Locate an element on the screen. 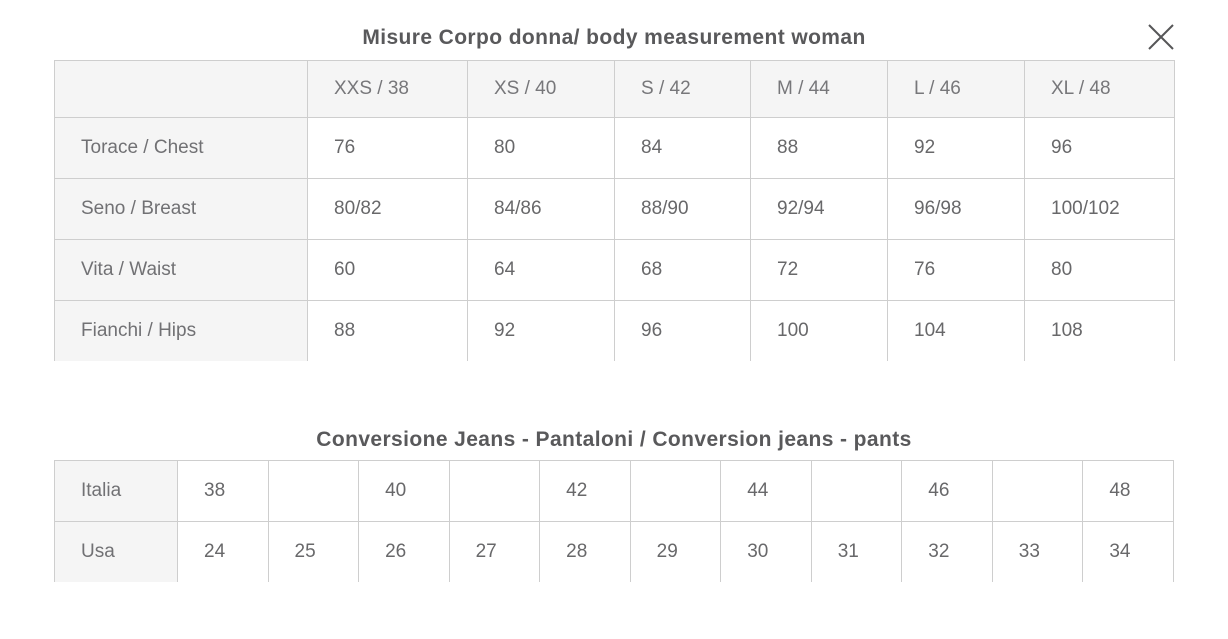 This screenshot has height=639, width=1228. value-cell: 104 is located at coordinates (956, 330).